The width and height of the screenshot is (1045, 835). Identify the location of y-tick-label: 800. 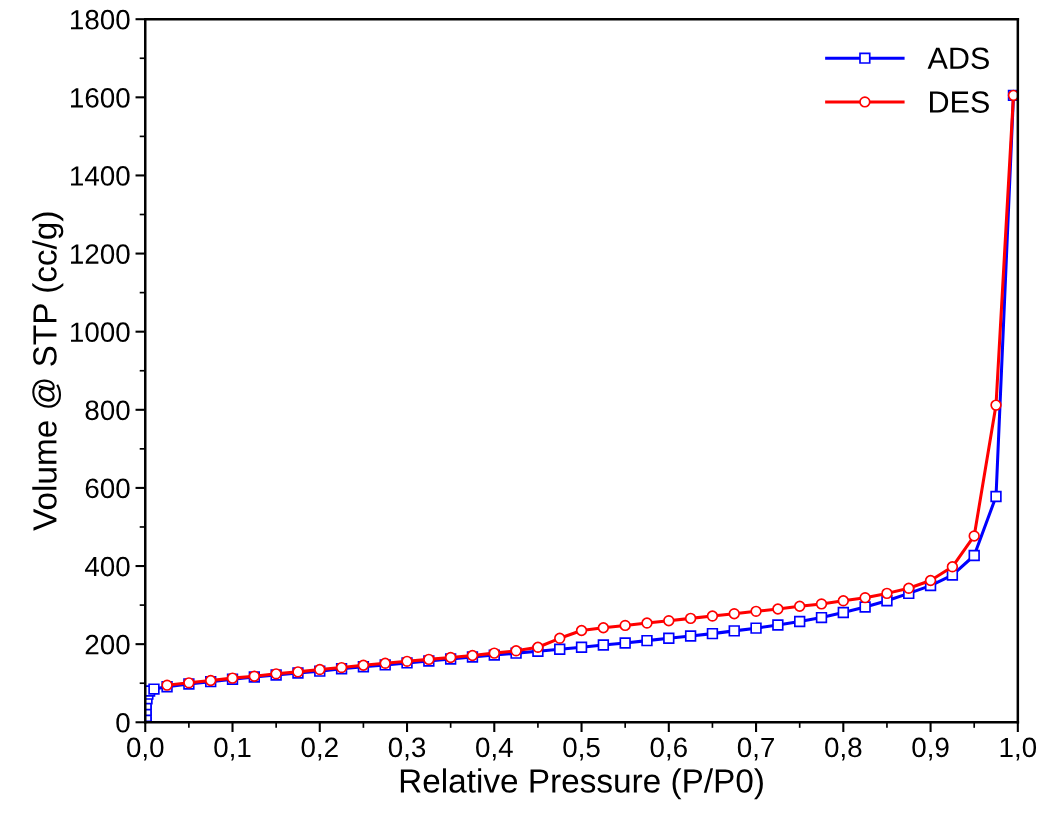
(107, 410).